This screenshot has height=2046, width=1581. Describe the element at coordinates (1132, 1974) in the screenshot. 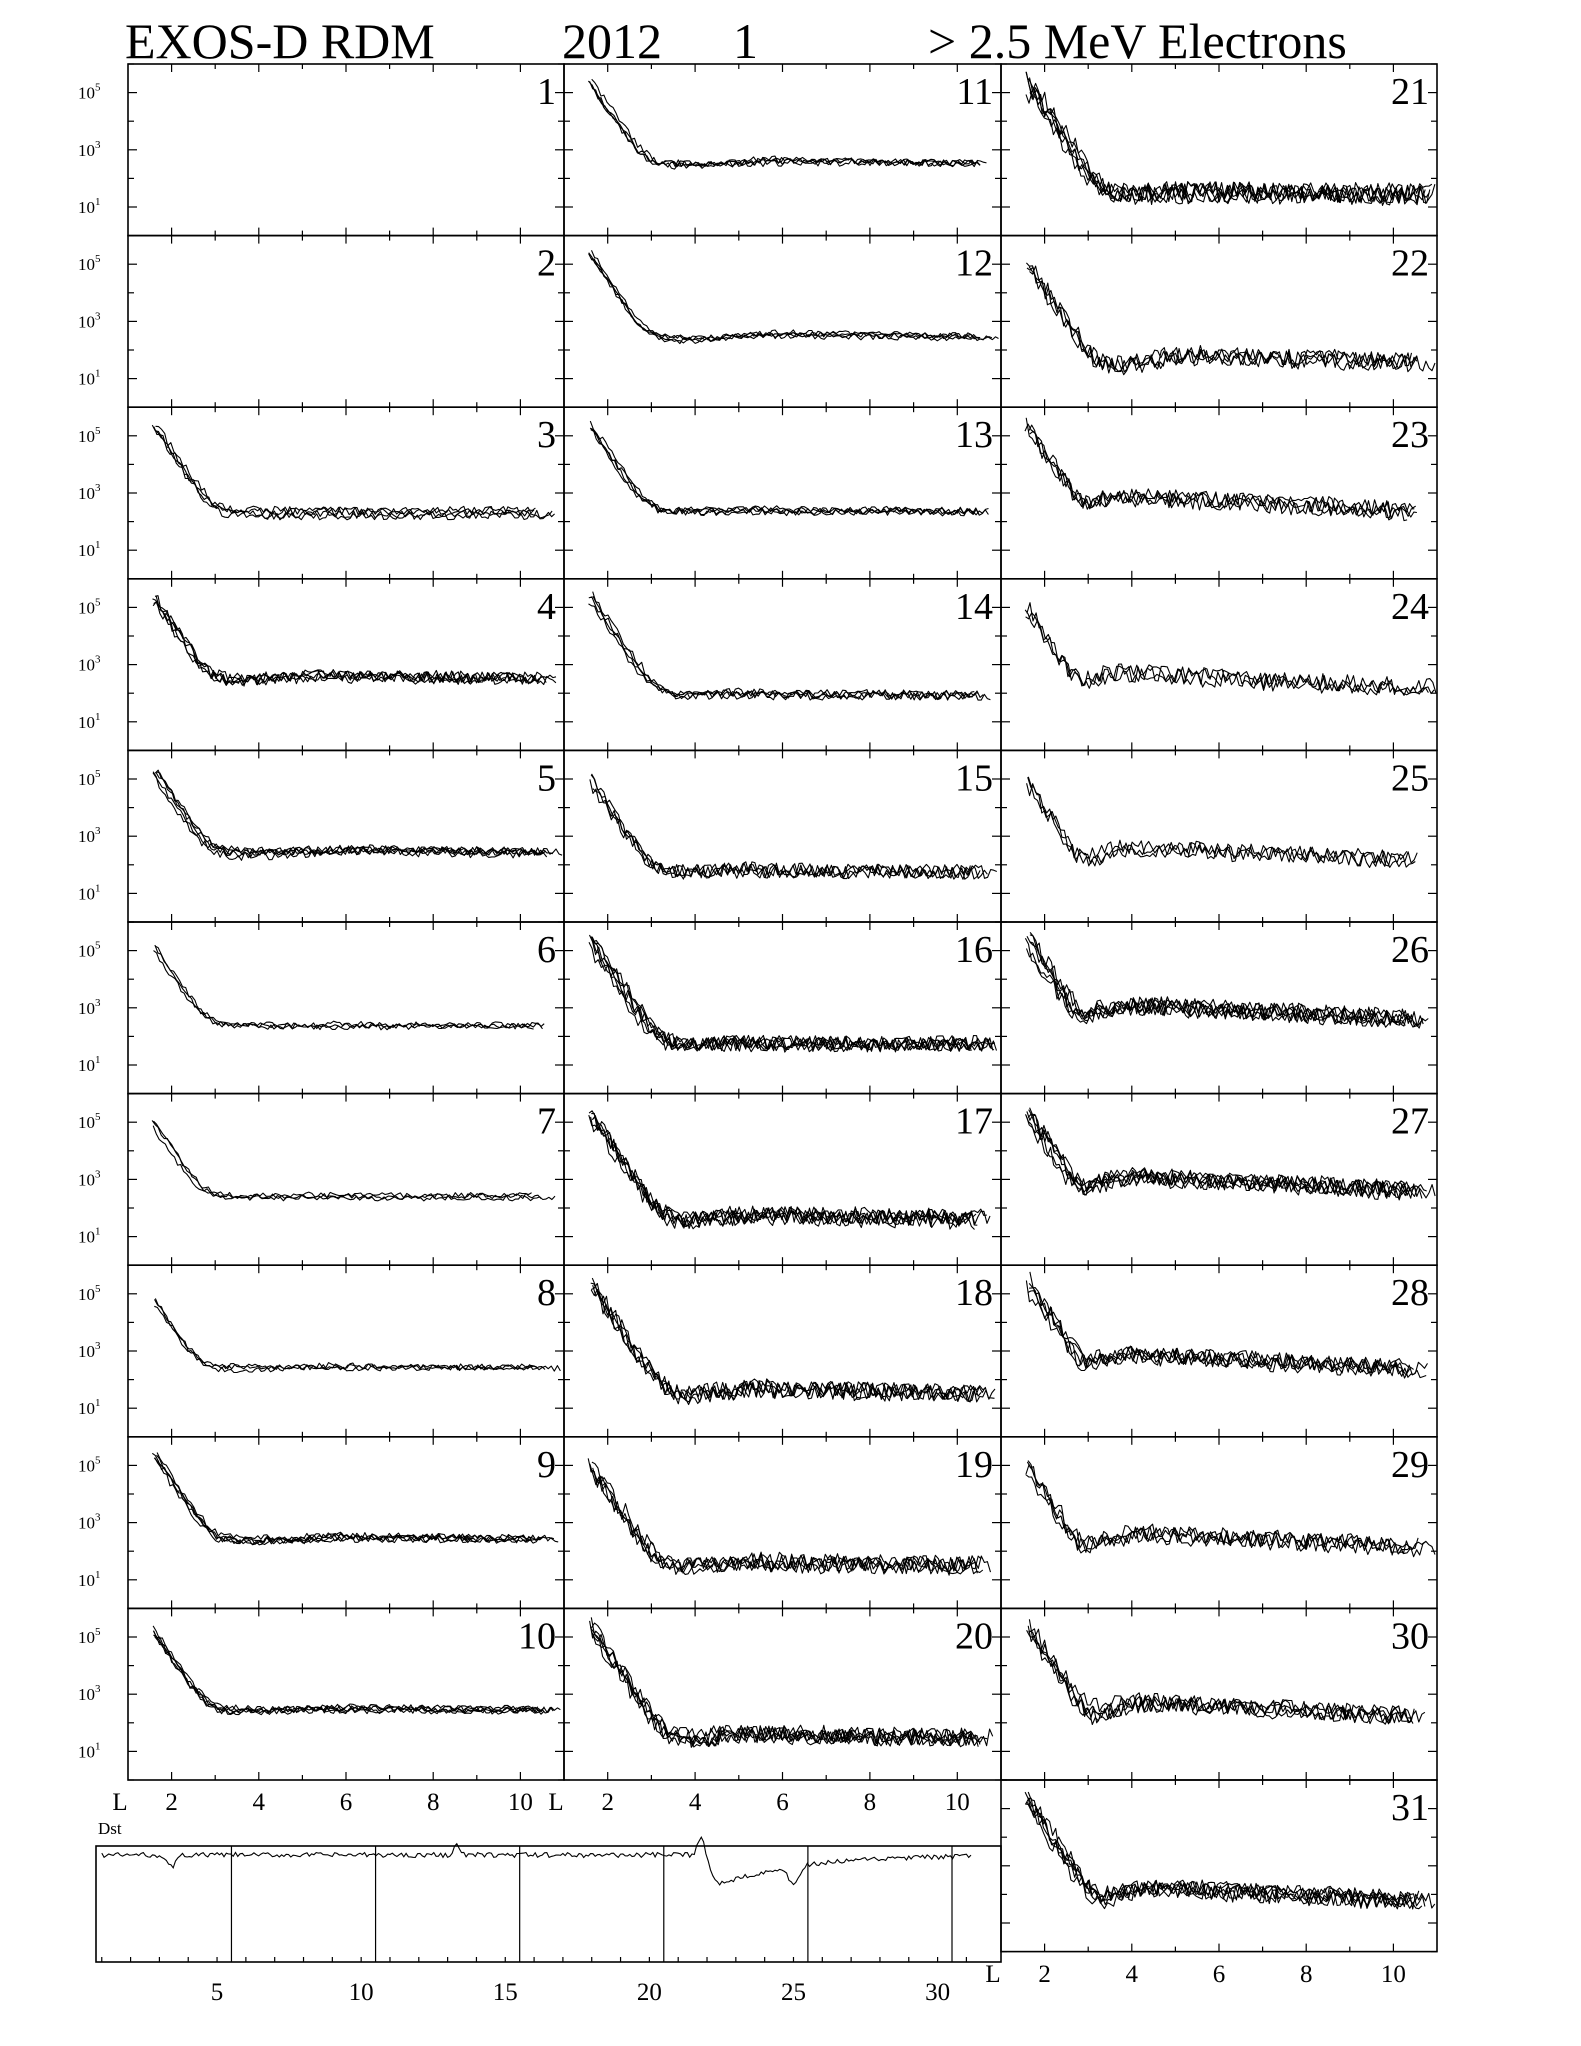

I see `x-tick-label: 4` at that location.